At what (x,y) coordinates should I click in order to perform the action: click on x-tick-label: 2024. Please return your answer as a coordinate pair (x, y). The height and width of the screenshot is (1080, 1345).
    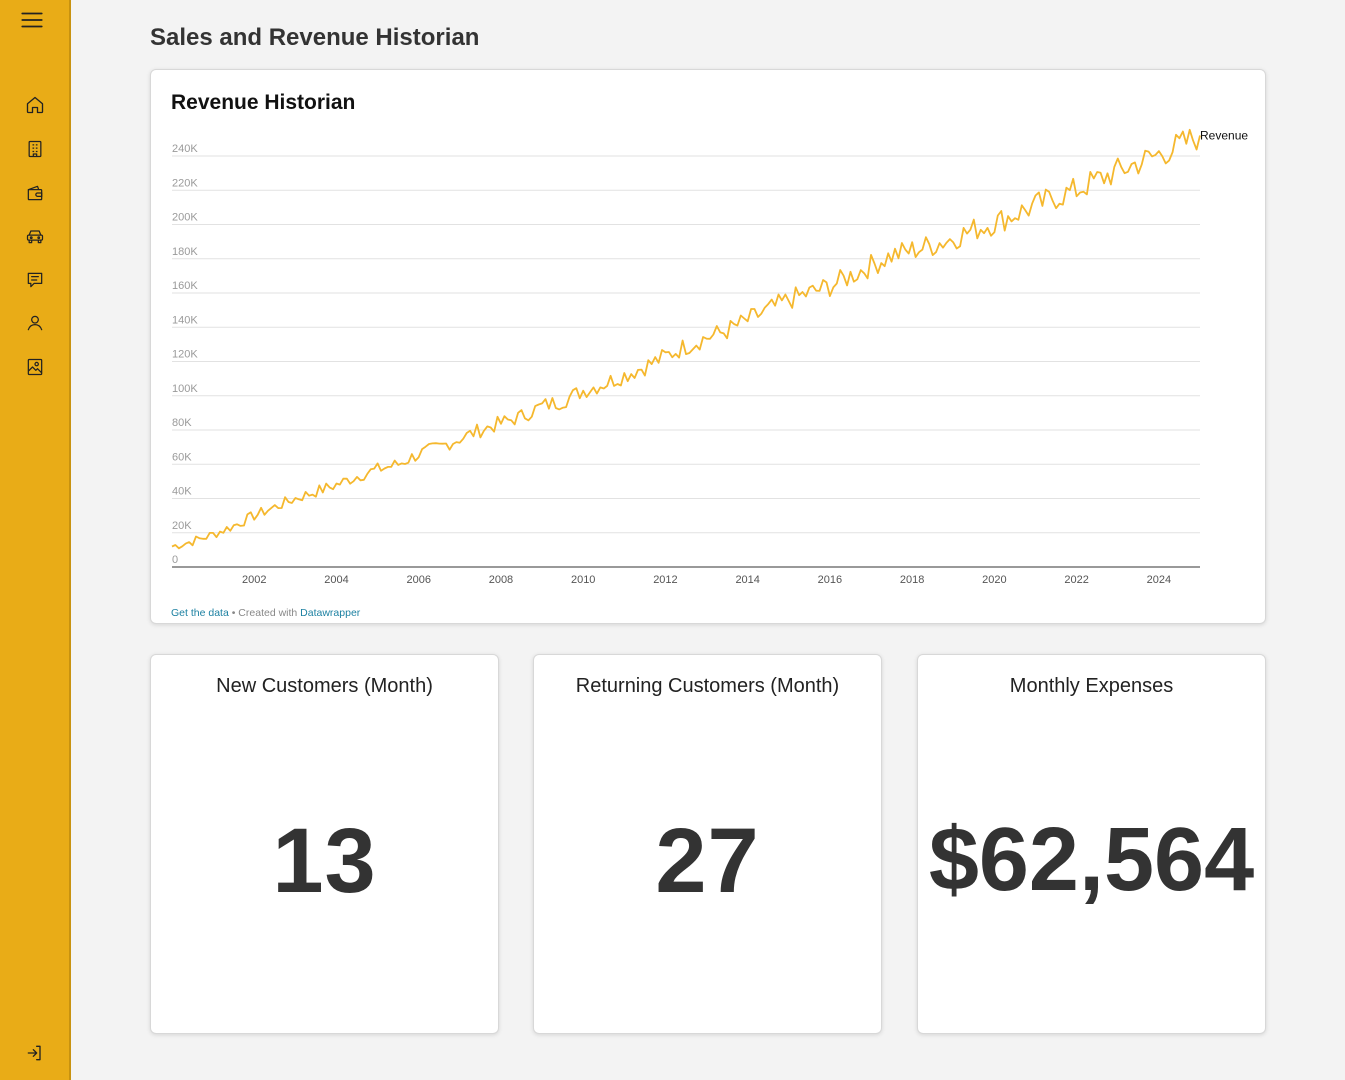
    Looking at the image, I should click on (1159, 580).